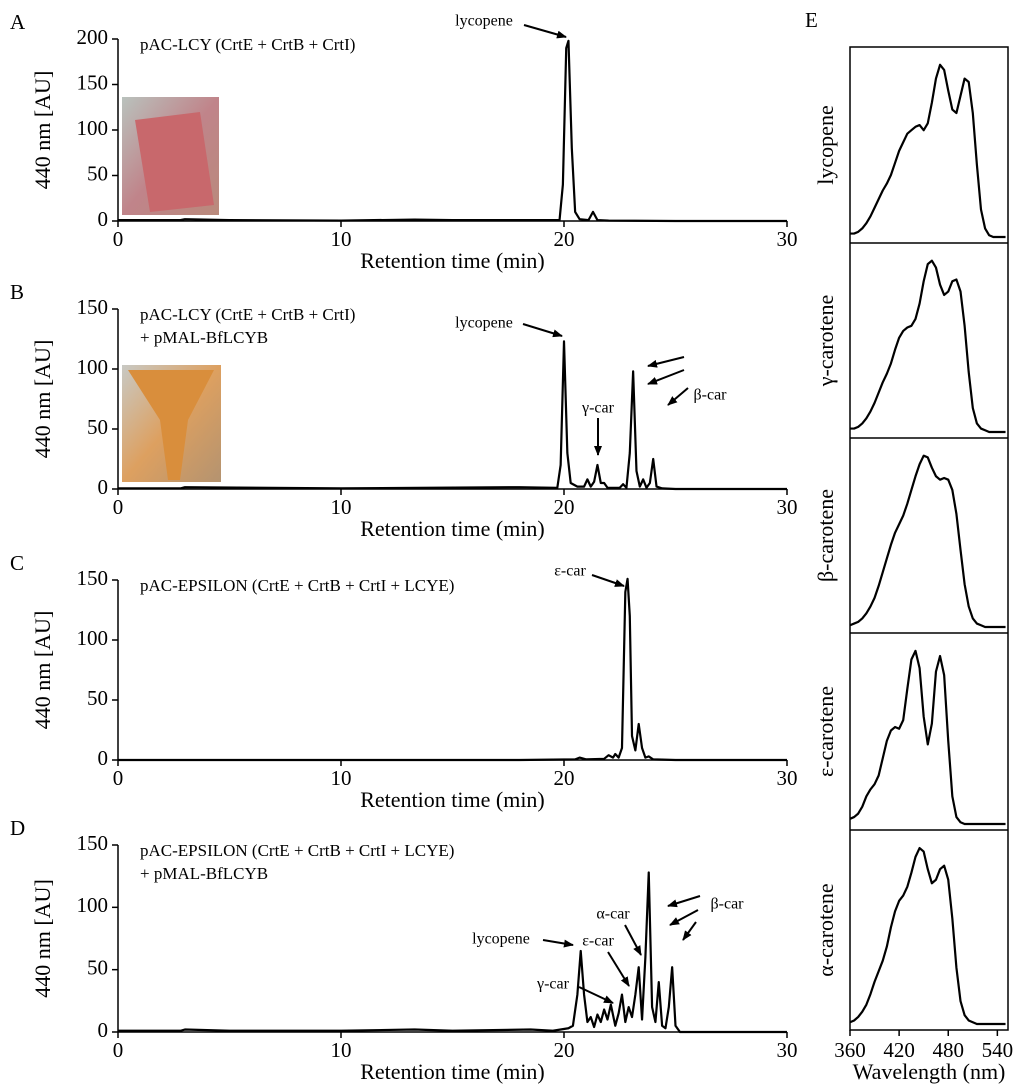 The width and height of the screenshot is (1024, 1084). What do you see at coordinates (825, 341) in the screenshot?
I see `spectrum-label: γ-carotene` at bounding box center [825, 341].